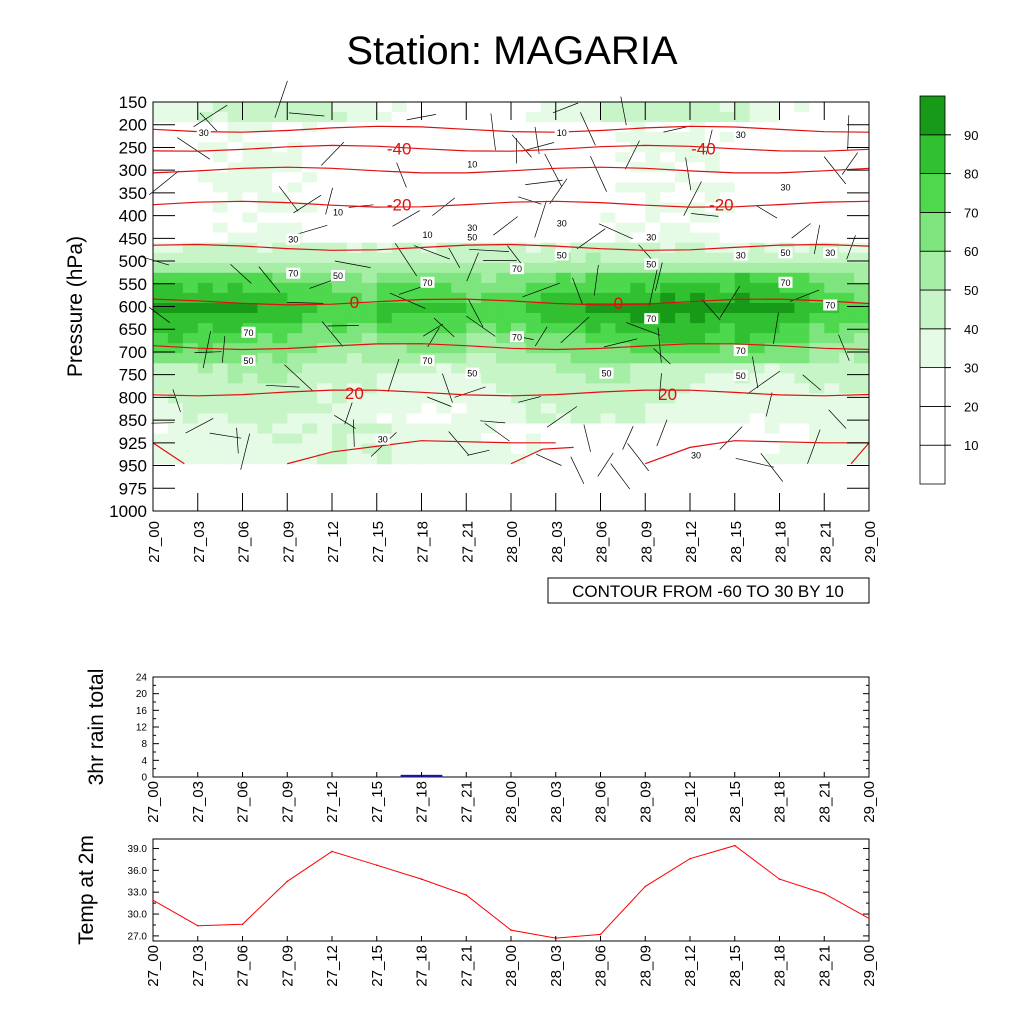 Image resolution: width=1024 pixels, height=1024 pixels. What do you see at coordinates (691, 542) in the screenshot?
I see `x-tick-label: 28_12` at bounding box center [691, 542].